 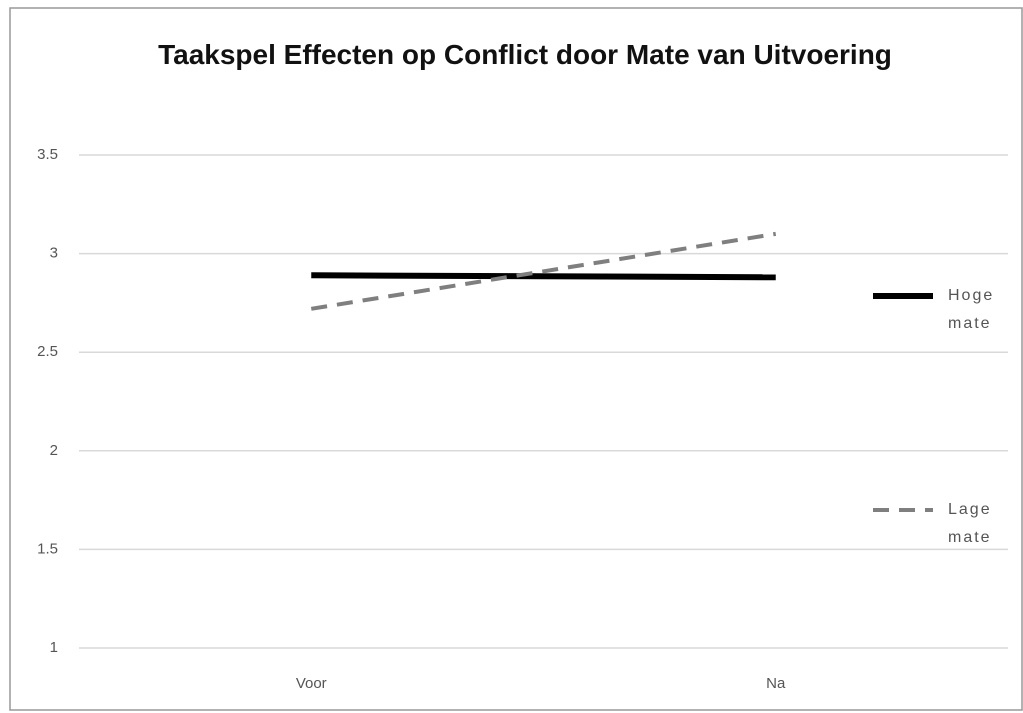 I want to click on y-tick-label: 1.5, so click(x=47, y=548).